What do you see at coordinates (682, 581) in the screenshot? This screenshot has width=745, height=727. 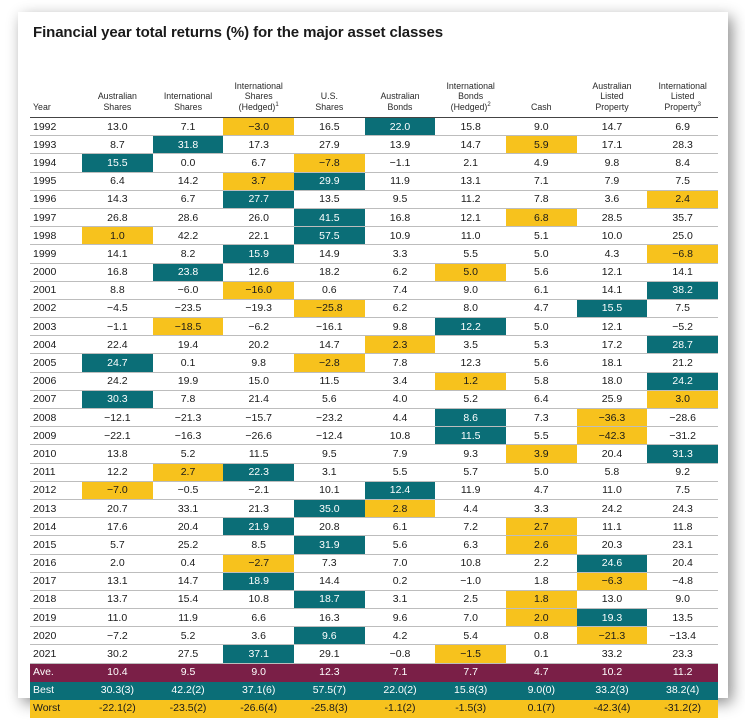 I see `return-cell: −4.8` at bounding box center [682, 581].